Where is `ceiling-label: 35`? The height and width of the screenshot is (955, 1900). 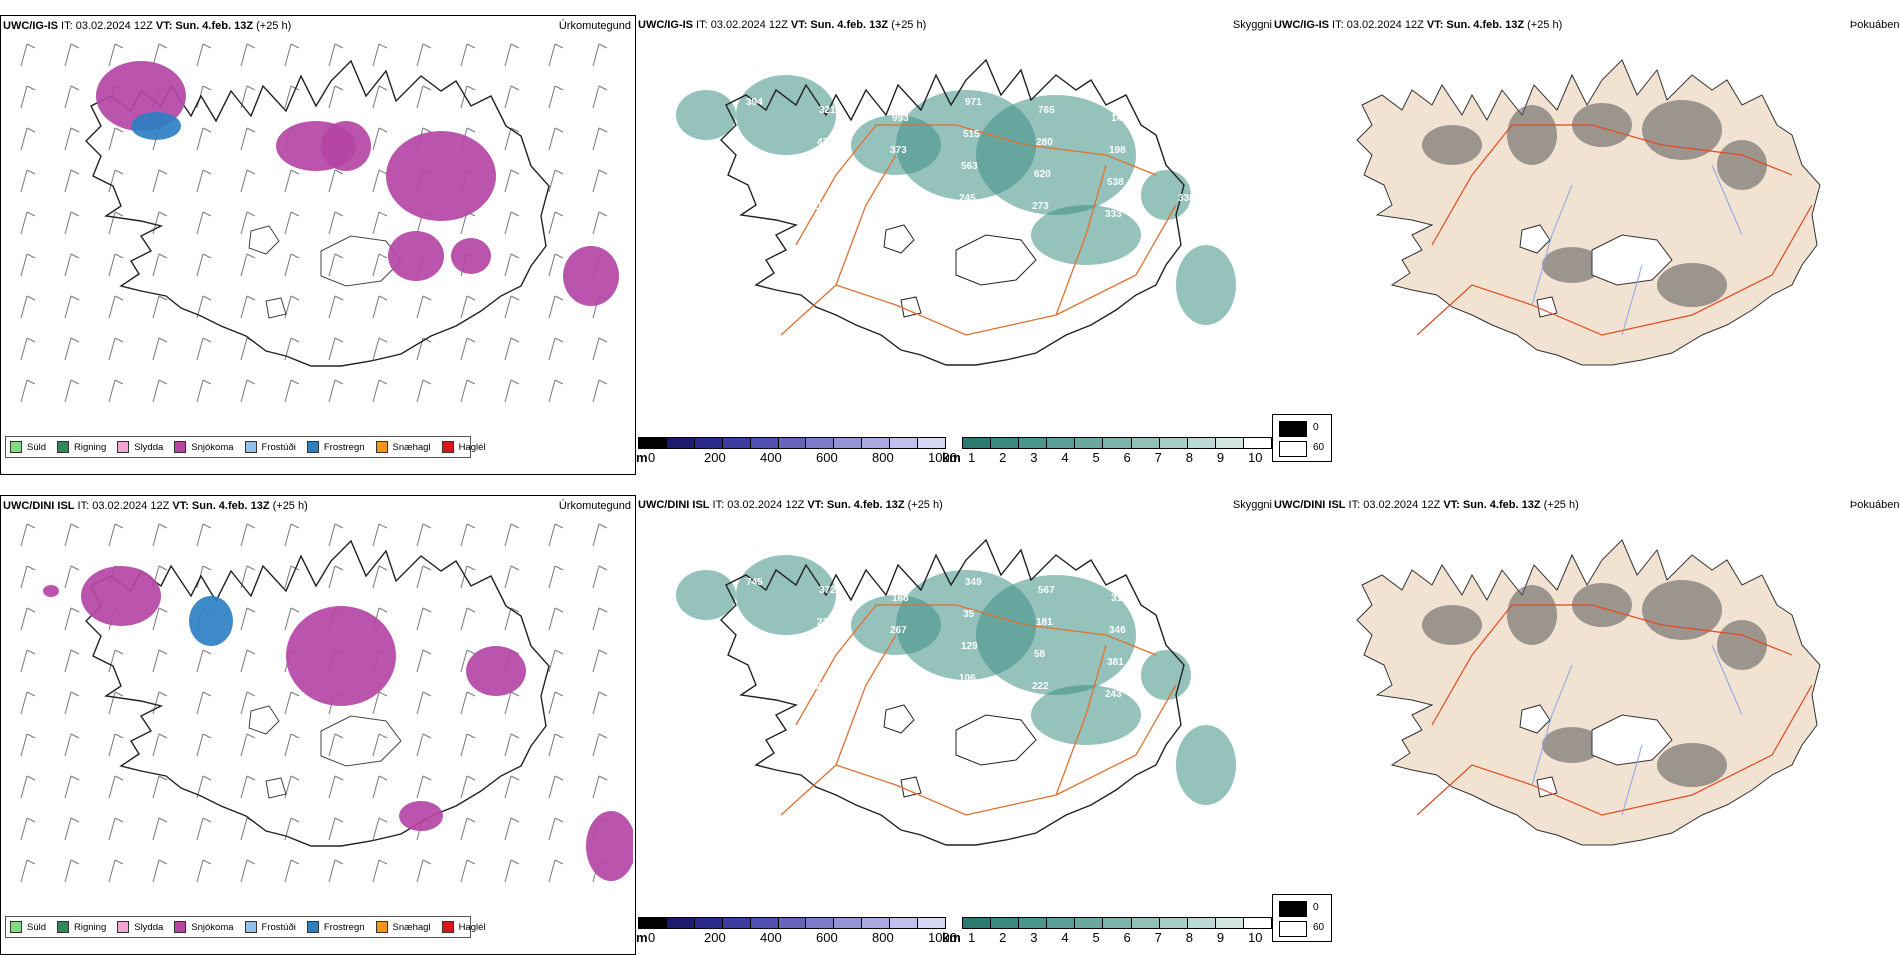
ceiling-label: 35 is located at coordinates (969, 614).